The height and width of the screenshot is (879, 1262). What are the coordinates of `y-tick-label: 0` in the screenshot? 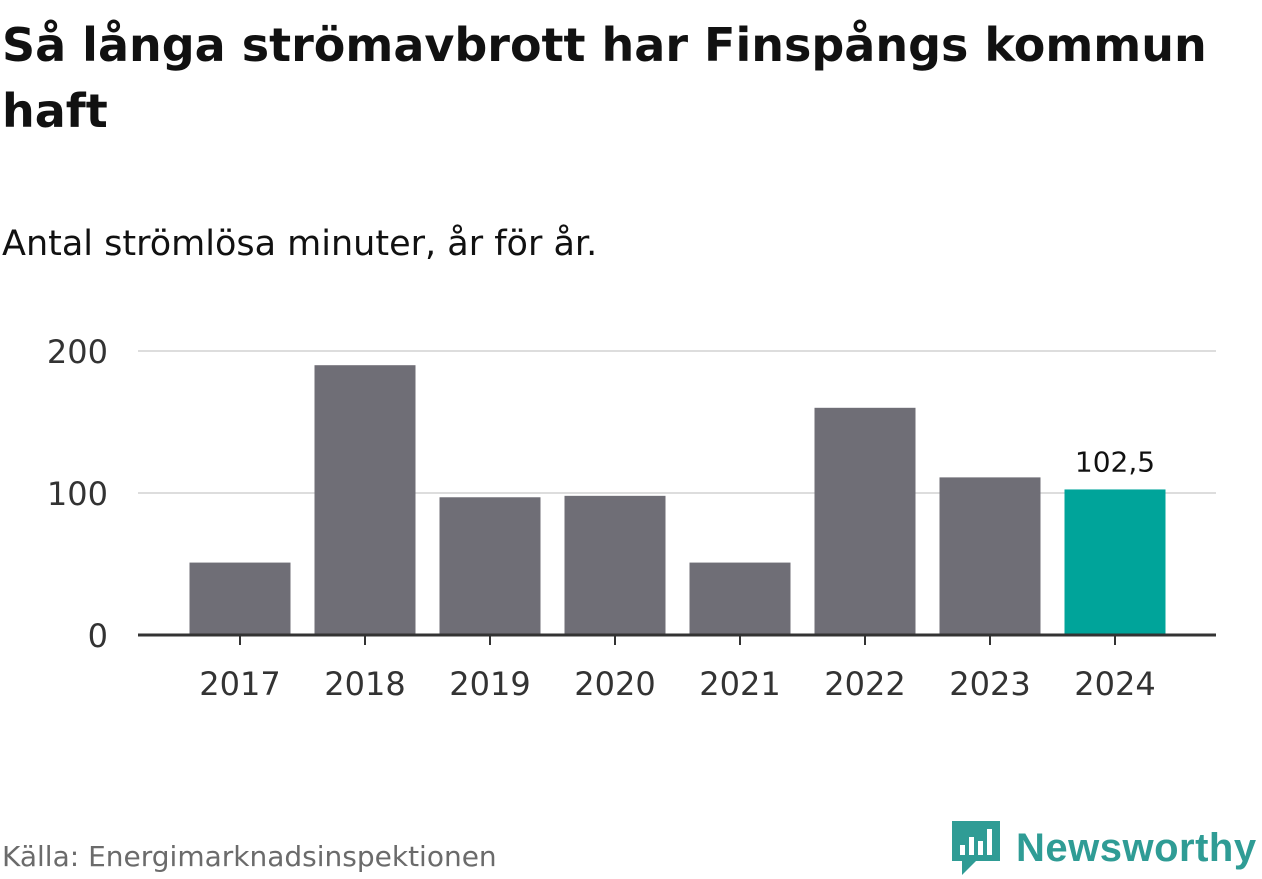 It's located at (98, 636).